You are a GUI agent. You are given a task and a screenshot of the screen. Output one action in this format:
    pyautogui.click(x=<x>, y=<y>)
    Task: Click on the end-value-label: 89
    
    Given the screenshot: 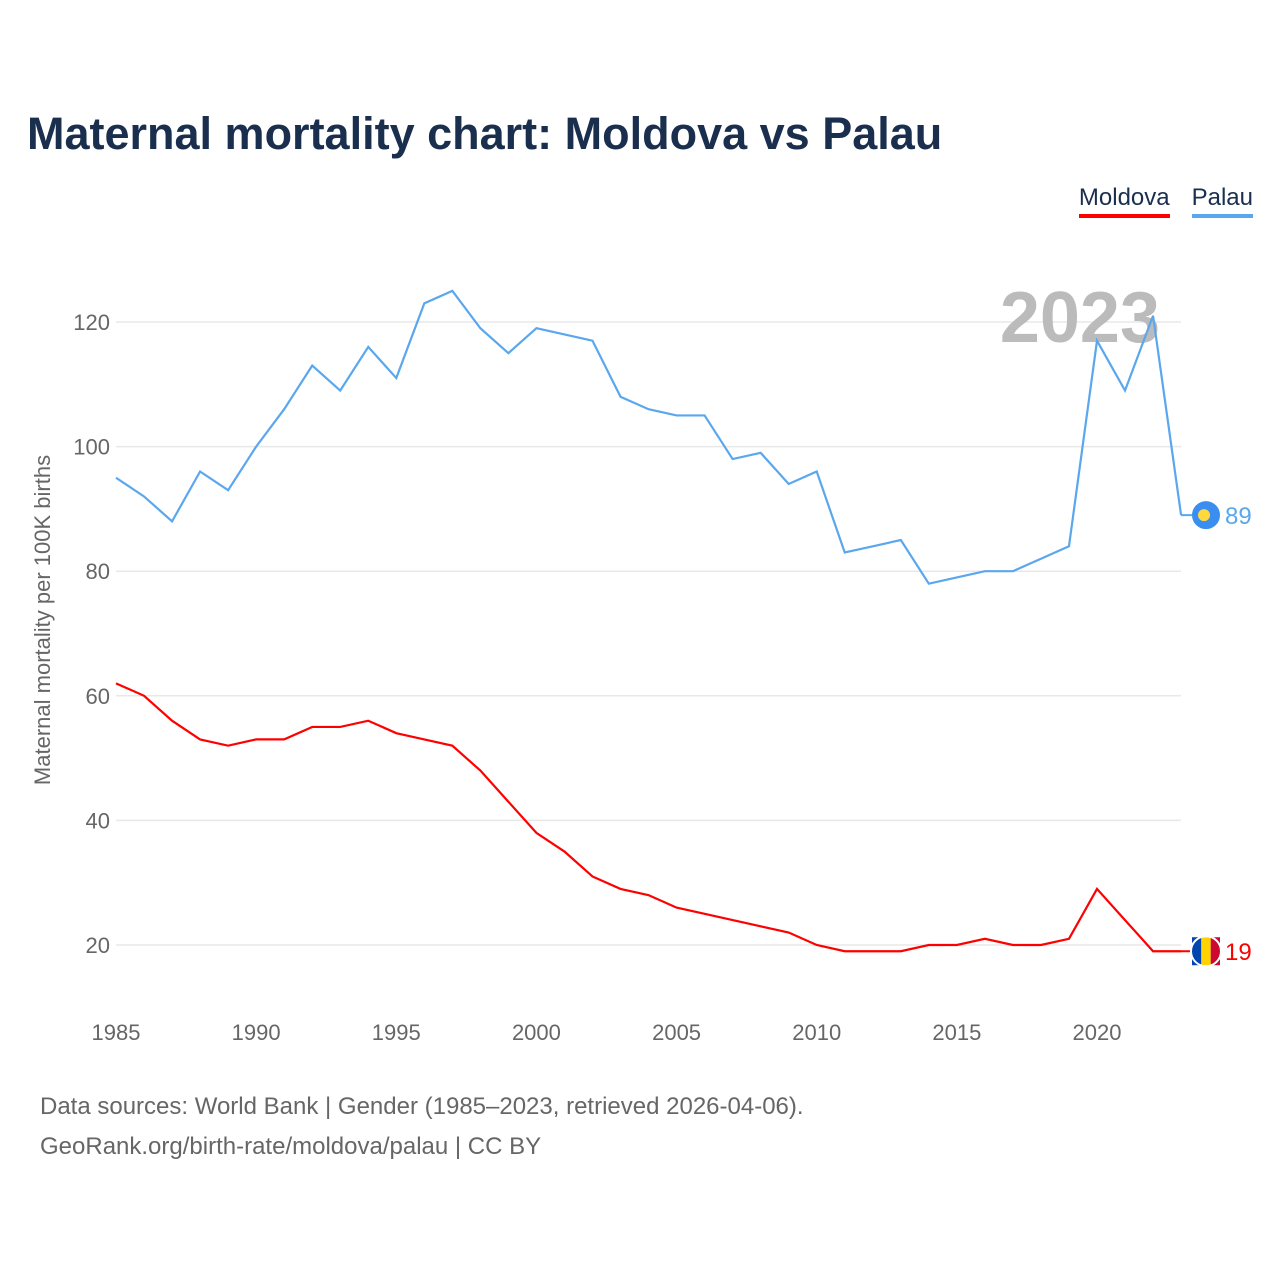 What is the action you would take?
    pyautogui.click(x=1238, y=516)
    